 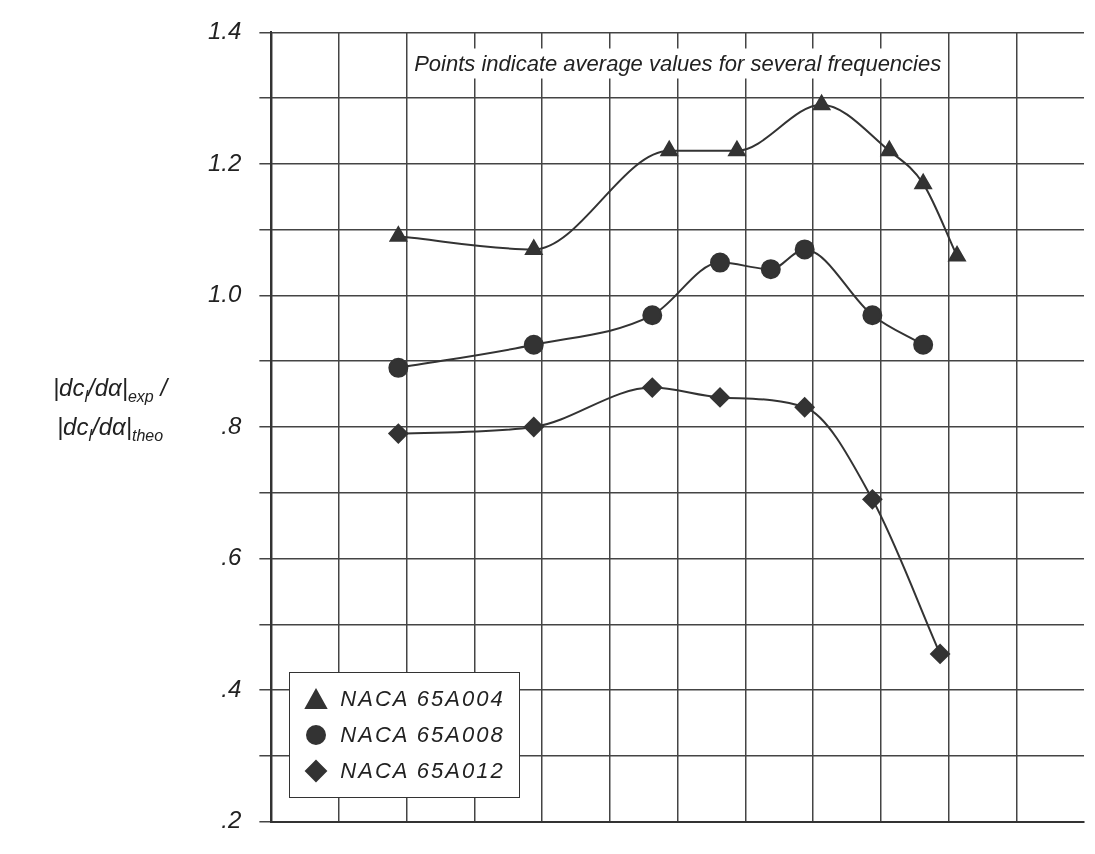 What do you see at coordinates (110, 409) in the screenshot?
I see `text: |dc$_{l}$/dα|$_{exp}$ / |dc$_{l}$/dα|$_{theo}$` at bounding box center [110, 409].